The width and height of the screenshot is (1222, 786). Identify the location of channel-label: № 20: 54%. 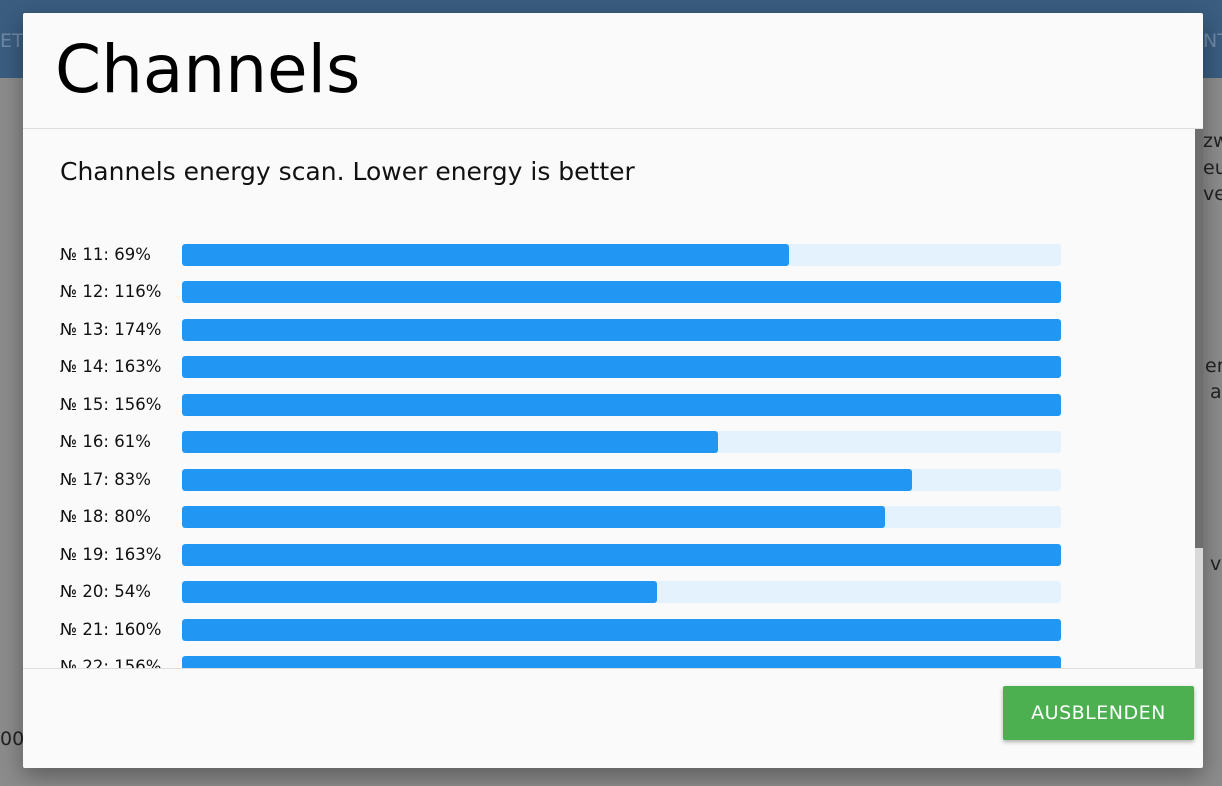
(105, 592).